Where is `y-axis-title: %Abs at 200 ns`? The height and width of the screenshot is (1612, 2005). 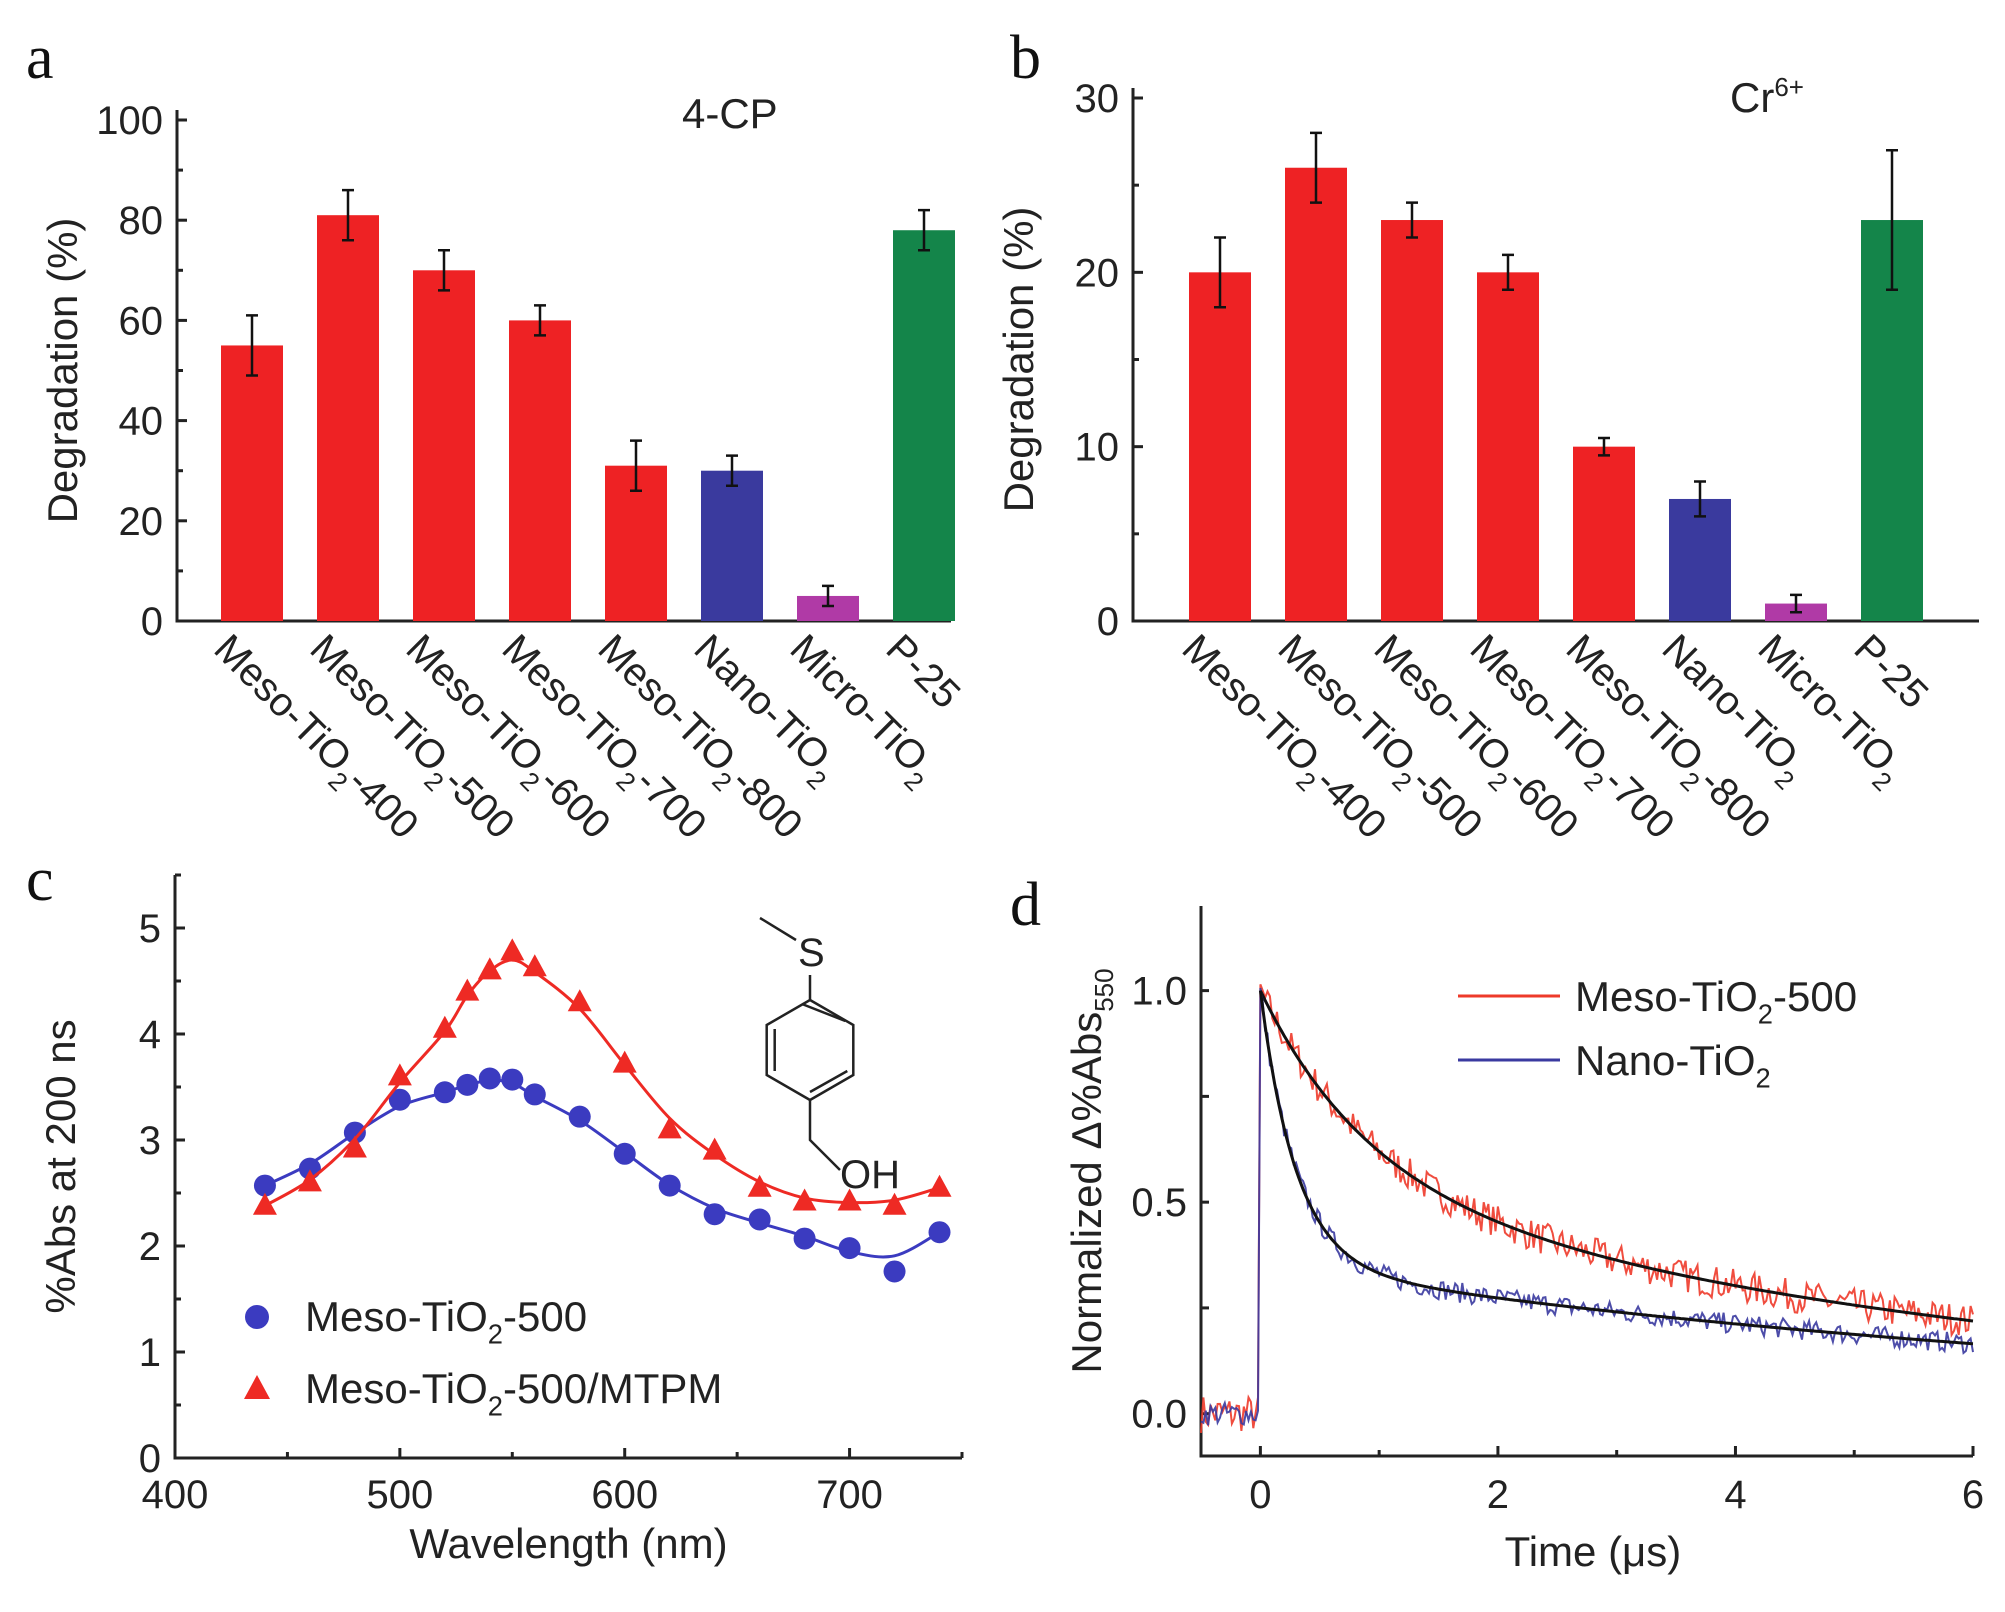
y-axis-title: %Abs at 200 ns is located at coordinates (60, 1166).